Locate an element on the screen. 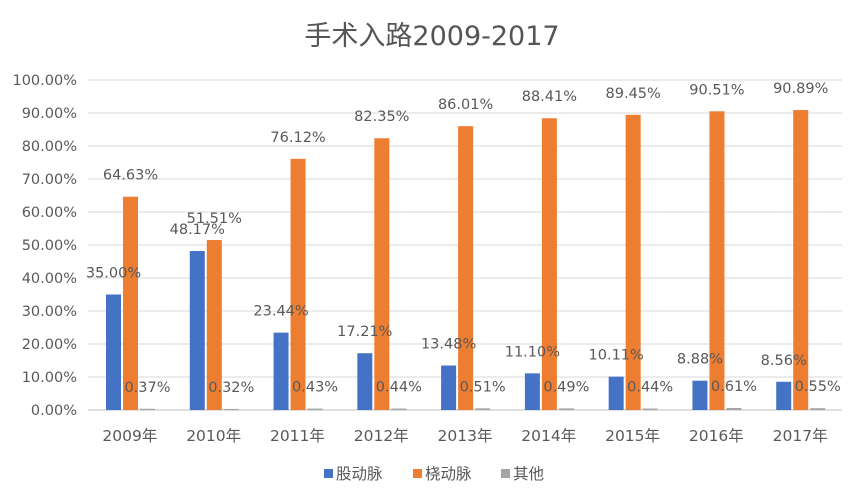 Image resolution: width=864 pixels, height=504 pixels. data-label-radial-4: 86.01% is located at coordinates (465, 105).